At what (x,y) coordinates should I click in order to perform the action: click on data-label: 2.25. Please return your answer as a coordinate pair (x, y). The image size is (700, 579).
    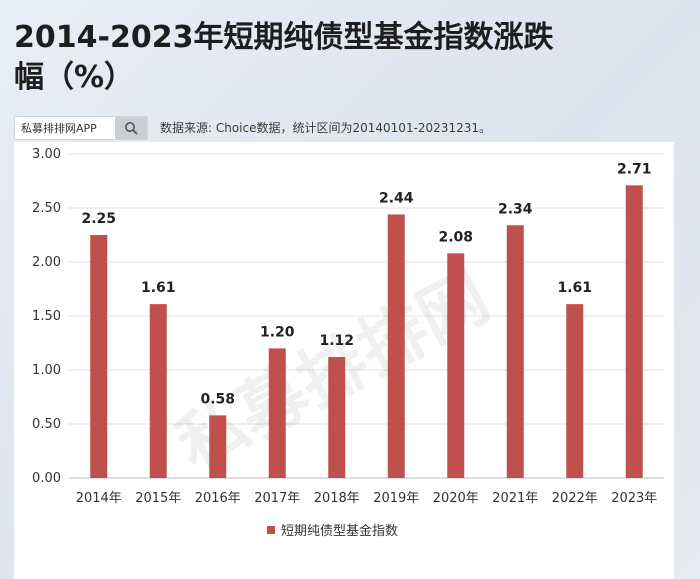
    Looking at the image, I should click on (98, 219).